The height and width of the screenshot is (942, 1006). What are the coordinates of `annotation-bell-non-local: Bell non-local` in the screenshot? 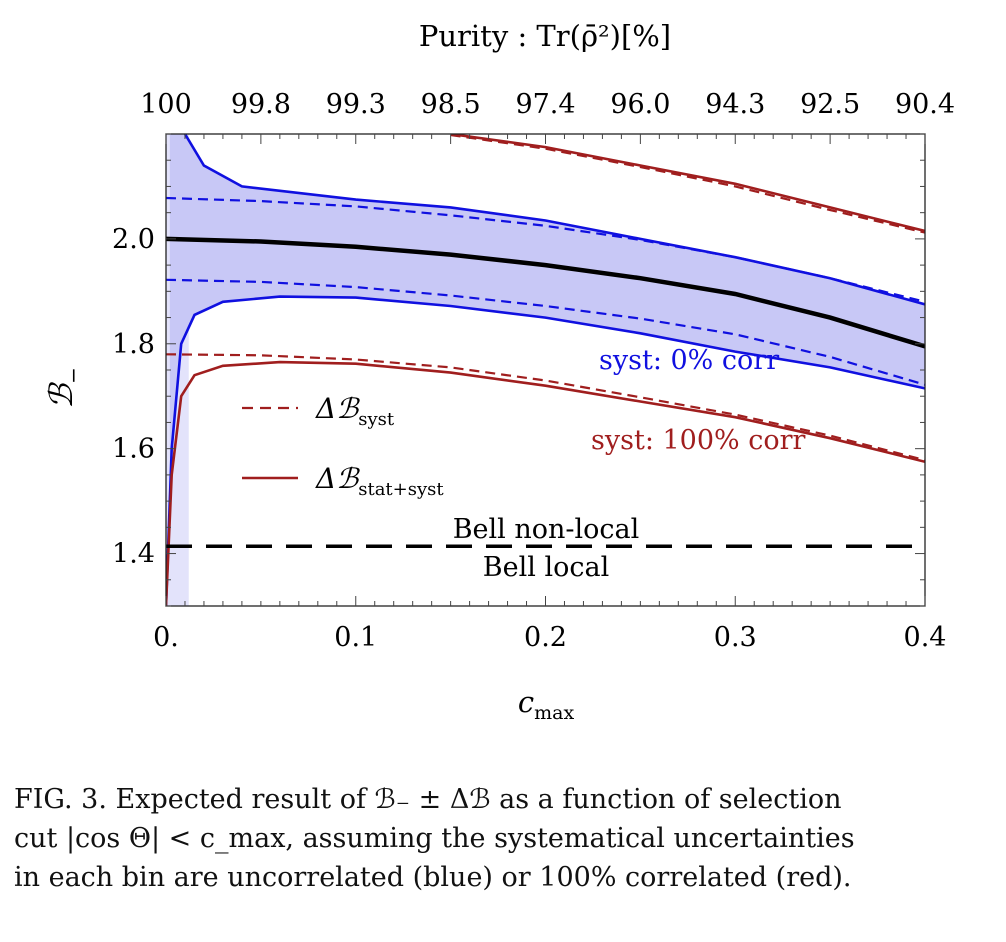 It's located at (546, 529).